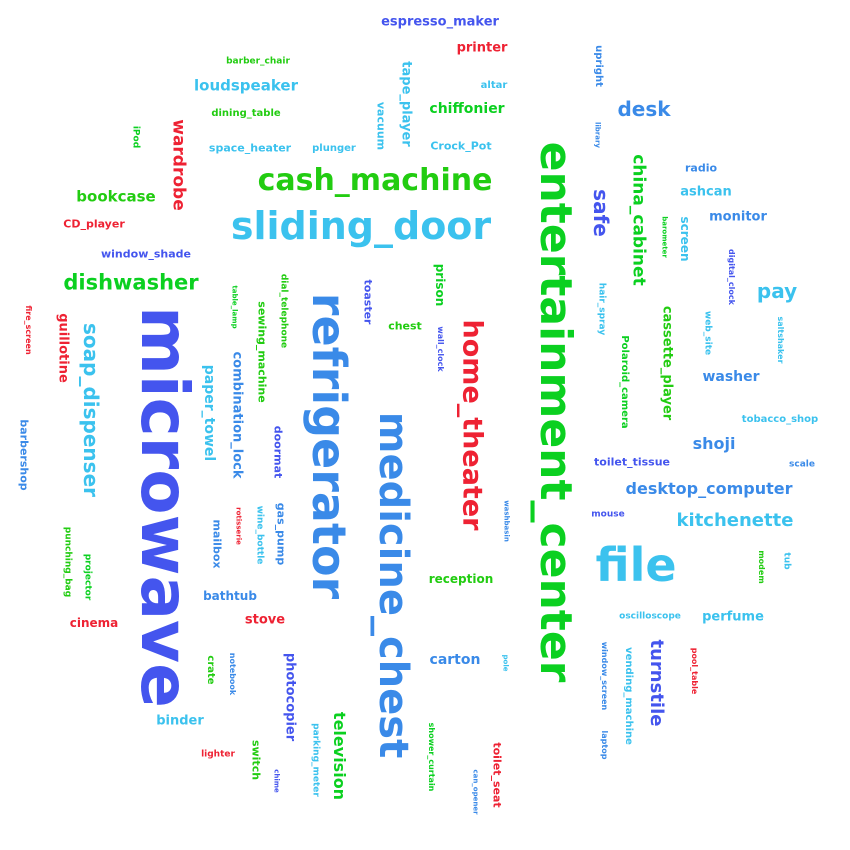 The height and width of the screenshot is (850, 850). What do you see at coordinates (475, 792) in the screenshot?
I see `cloud-word: can_opener` at bounding box center [475, 792].